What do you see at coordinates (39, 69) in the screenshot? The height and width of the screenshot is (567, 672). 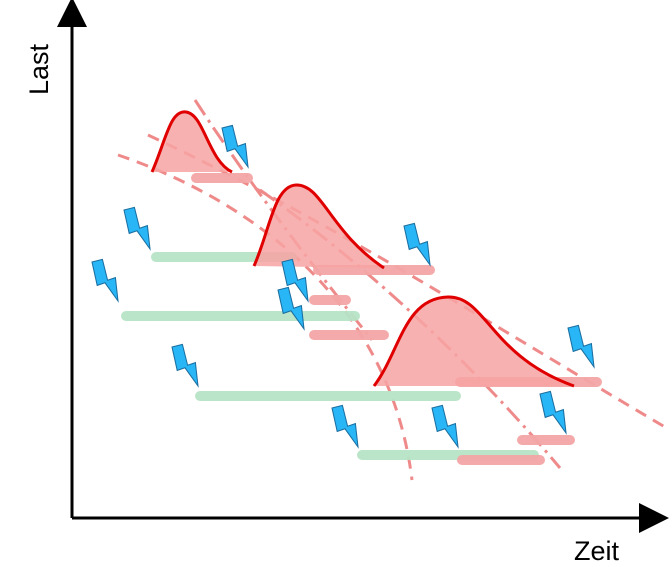 I see `y-axis-label: Last` at bounding box center [39, 69].